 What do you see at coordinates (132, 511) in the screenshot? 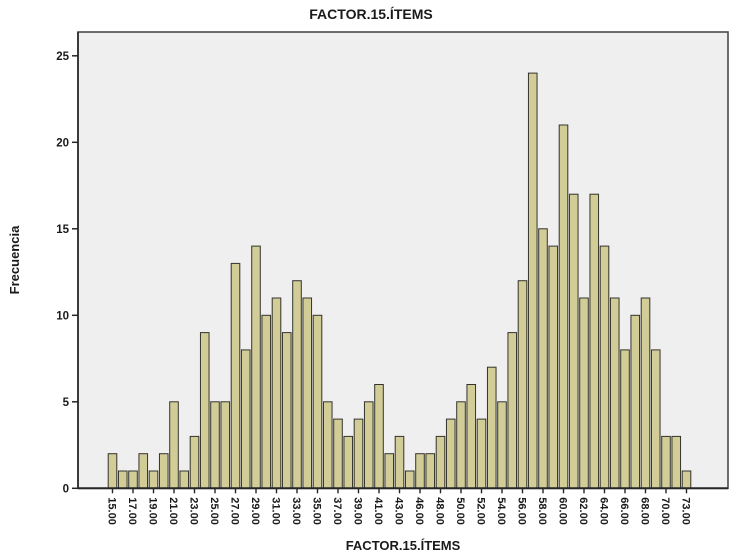
I see `x-tick-label: 17.00` at bounding box center [132, 511].